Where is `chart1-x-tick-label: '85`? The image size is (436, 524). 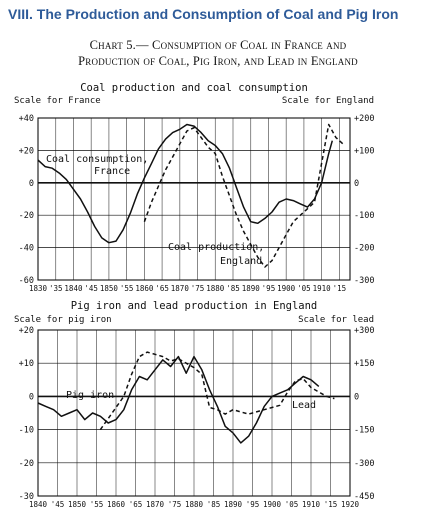
chart1-x-tick-label: '85 is located at coordinates (233, 288).